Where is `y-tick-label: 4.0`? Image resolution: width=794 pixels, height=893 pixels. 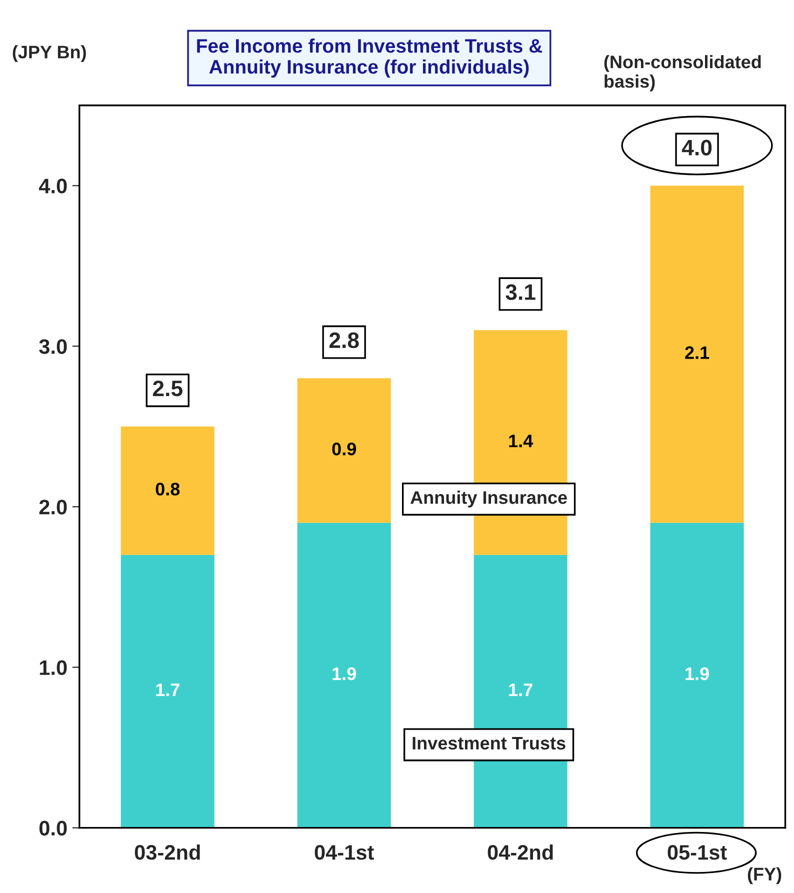 y-tick-label: 4.0 is located at coordinates (52, 186).